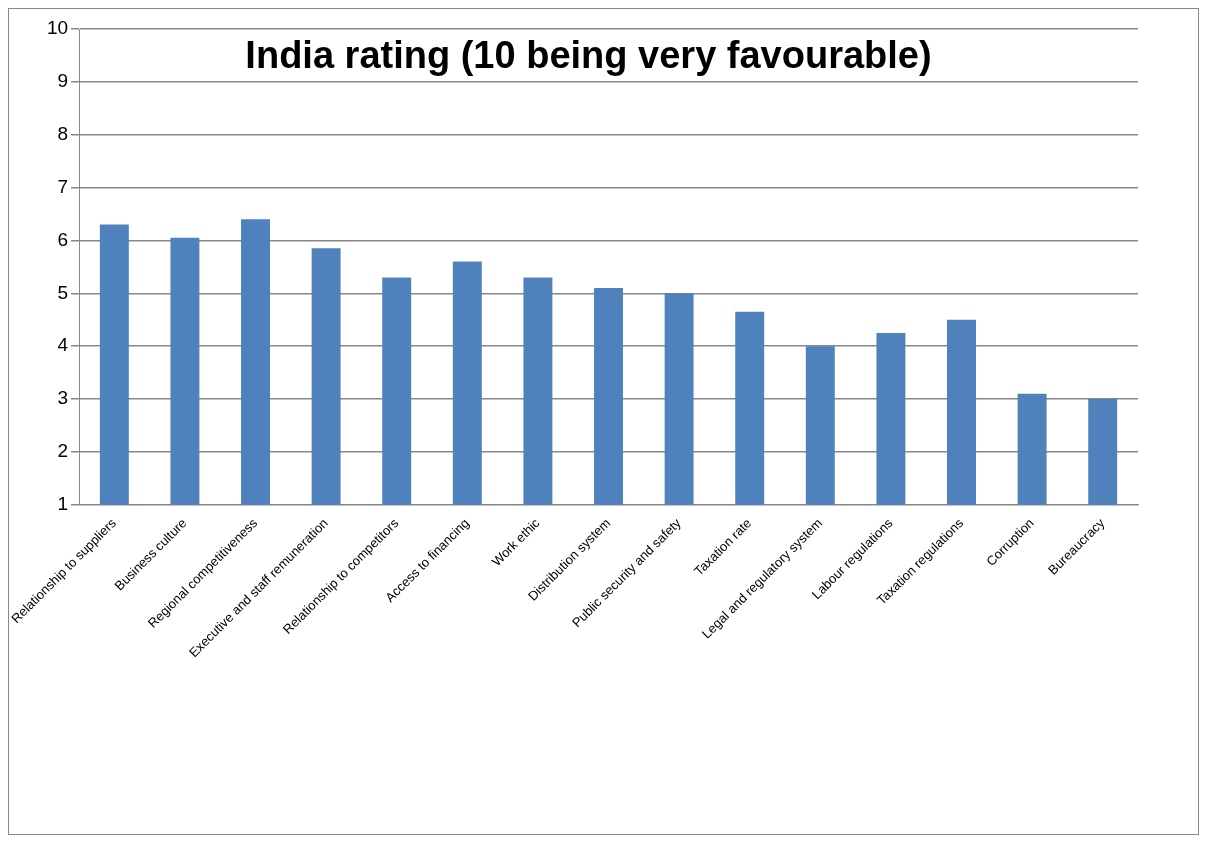 Image resolution: width=1207 pixels, height=843 pixels. Describe the element at coordinates (57, 28) in the screenshot. I see `y-tick-label: 10` at that location.